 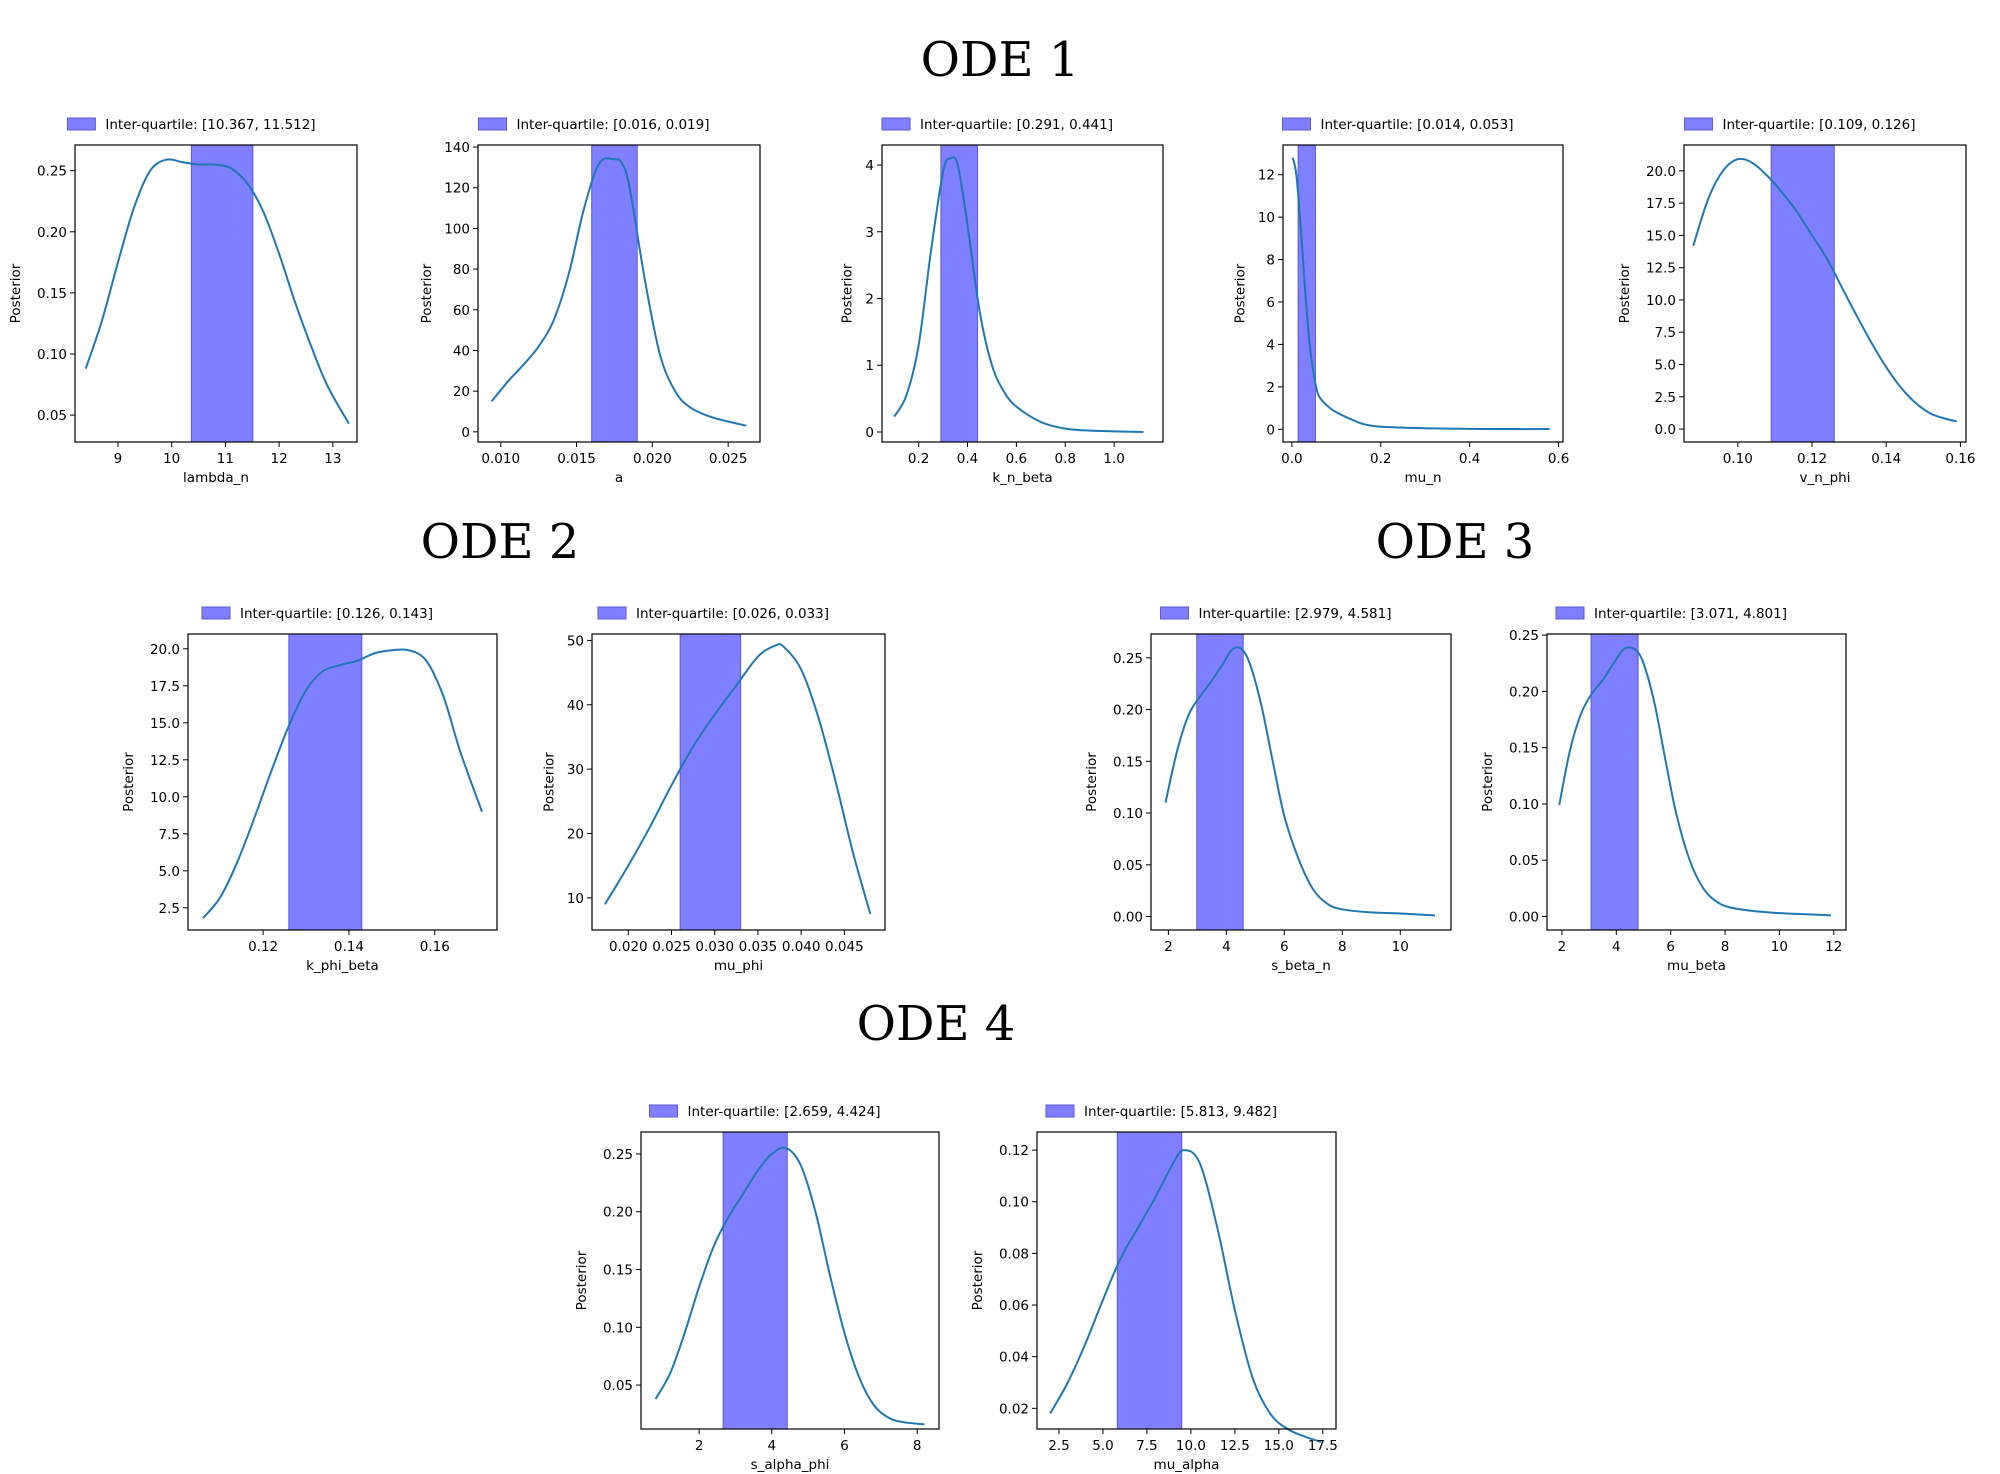 What do you see at coordinates (461, 270) in the screenshot?
I see `y-tick-label: 80` at bounding box center [461, 270].